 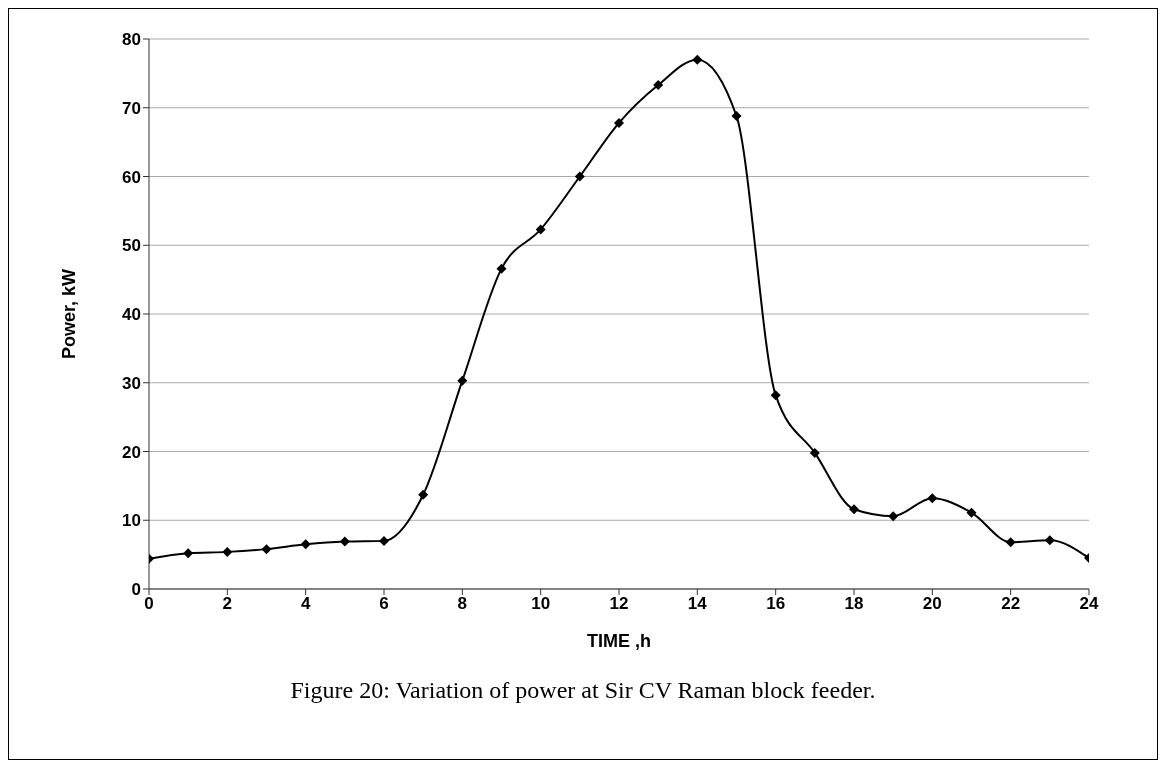 I want to click on x-axis-title: TIME ,h, so click(x=619, y=641).